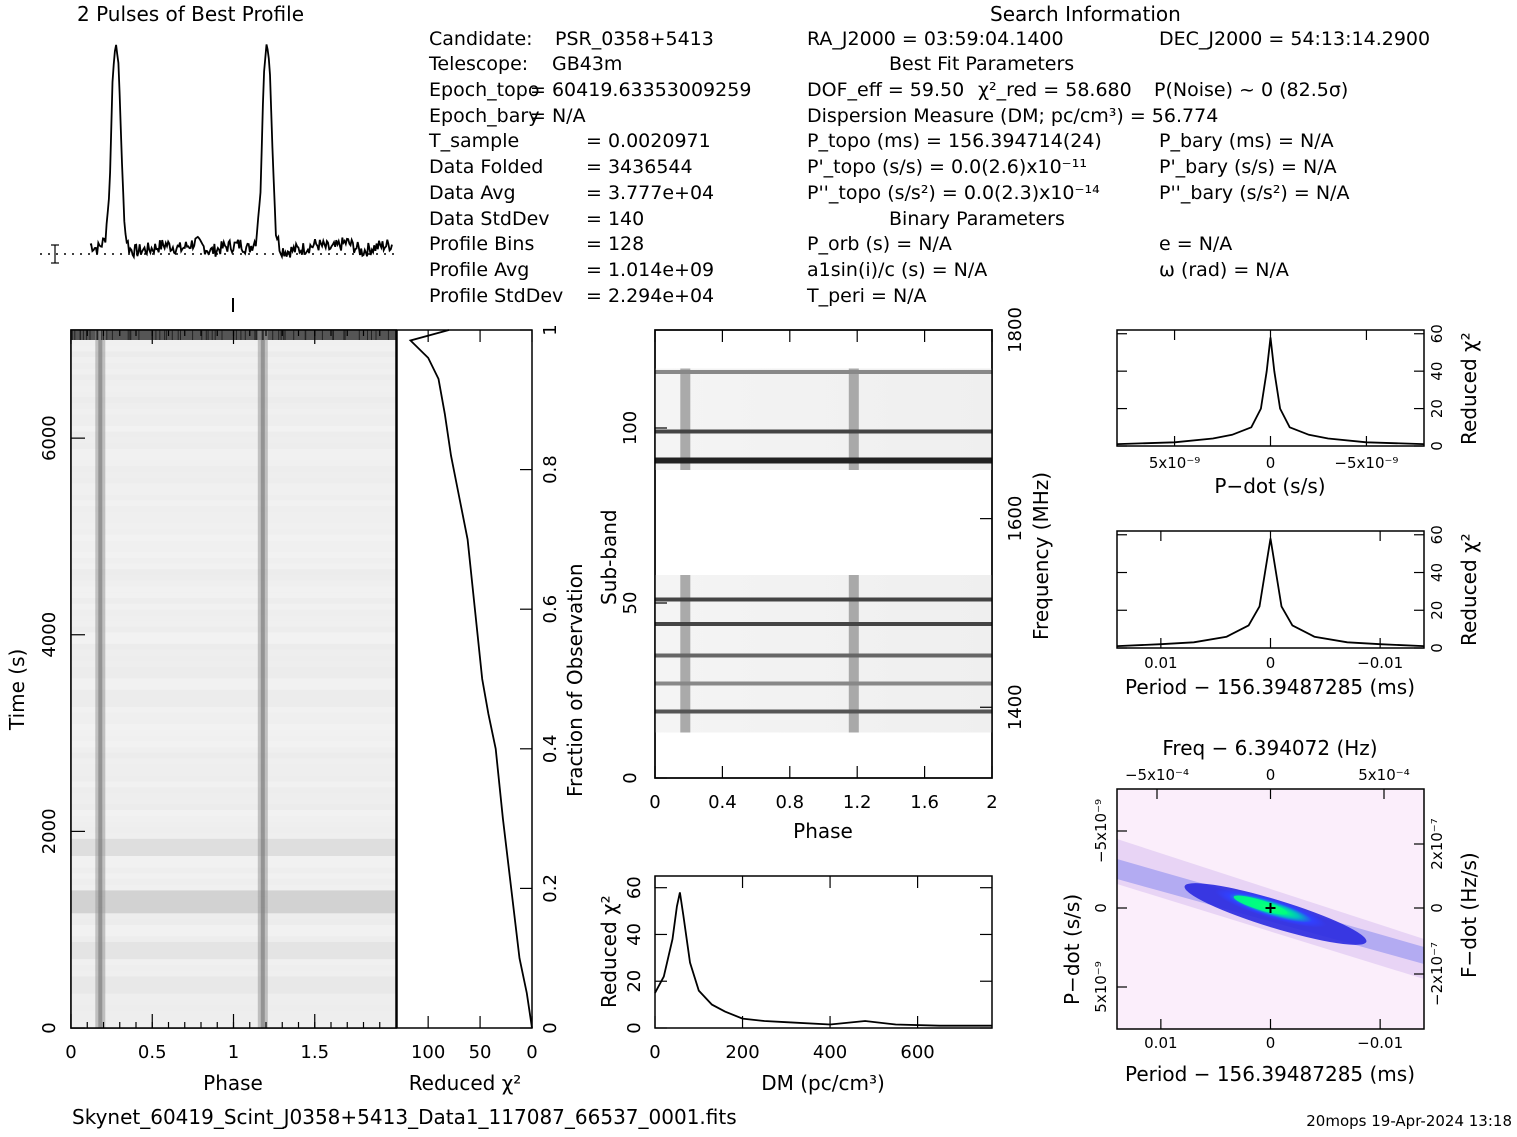 The height and width of the screenshot is (1137, 1517). I want to click on subband-image, so click(823, 550).